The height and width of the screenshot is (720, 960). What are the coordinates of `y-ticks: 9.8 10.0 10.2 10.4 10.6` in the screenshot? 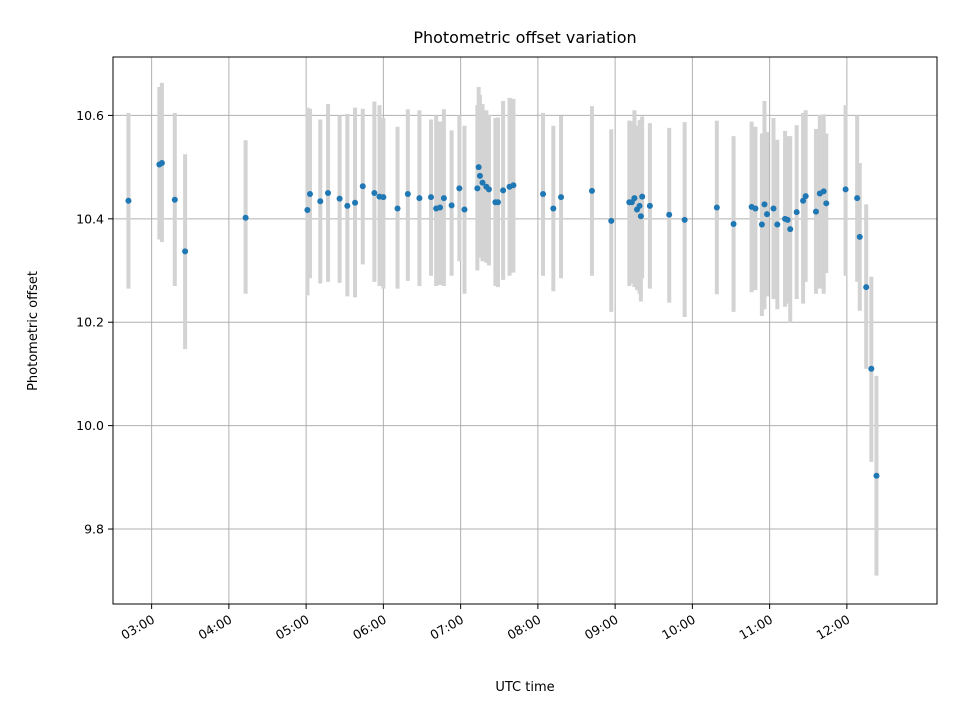 It's located at (94, 322).